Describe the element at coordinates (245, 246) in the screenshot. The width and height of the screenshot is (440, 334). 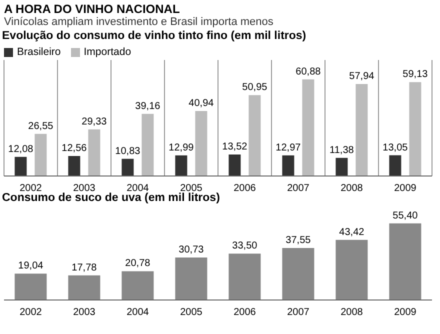
I see `data-label: 33,50` at that location.